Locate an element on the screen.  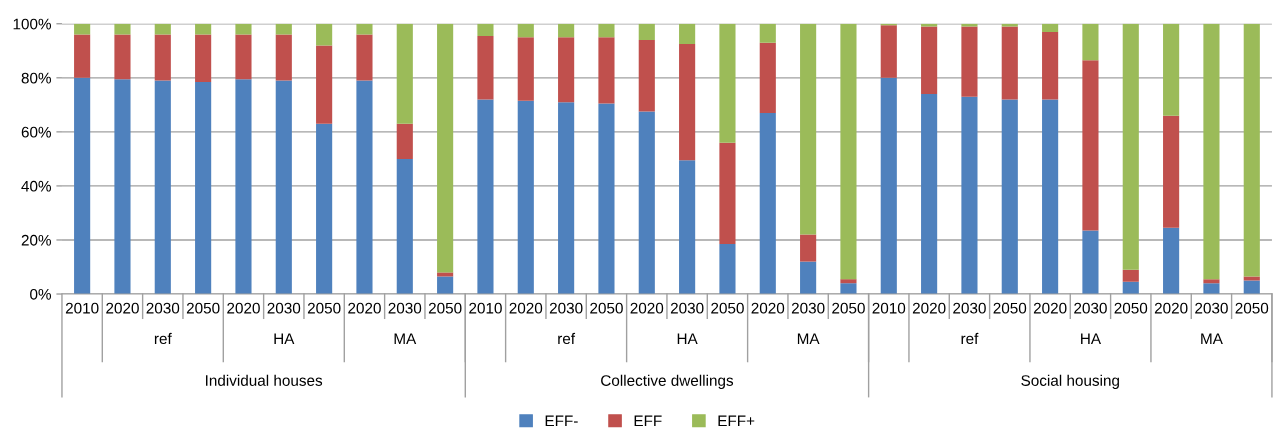
legend-label: EFF+ is located at coordinates (736, 421).